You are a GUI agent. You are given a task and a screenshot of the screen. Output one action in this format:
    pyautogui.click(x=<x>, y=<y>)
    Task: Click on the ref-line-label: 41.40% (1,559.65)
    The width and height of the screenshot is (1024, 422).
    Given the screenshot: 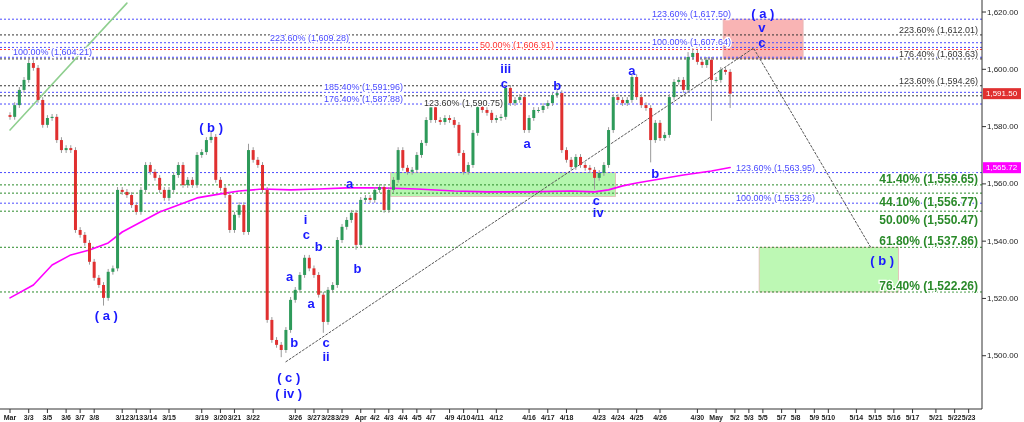 What is the action you would take?
    pyautogui.click(x=928, y=178)
    